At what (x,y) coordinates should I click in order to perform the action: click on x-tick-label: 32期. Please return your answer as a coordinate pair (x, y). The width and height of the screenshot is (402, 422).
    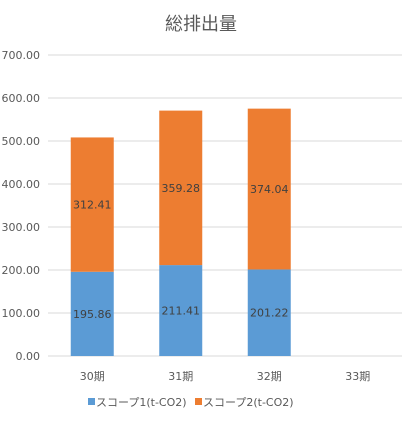
    Looking at the image, I should click on (269, 376).